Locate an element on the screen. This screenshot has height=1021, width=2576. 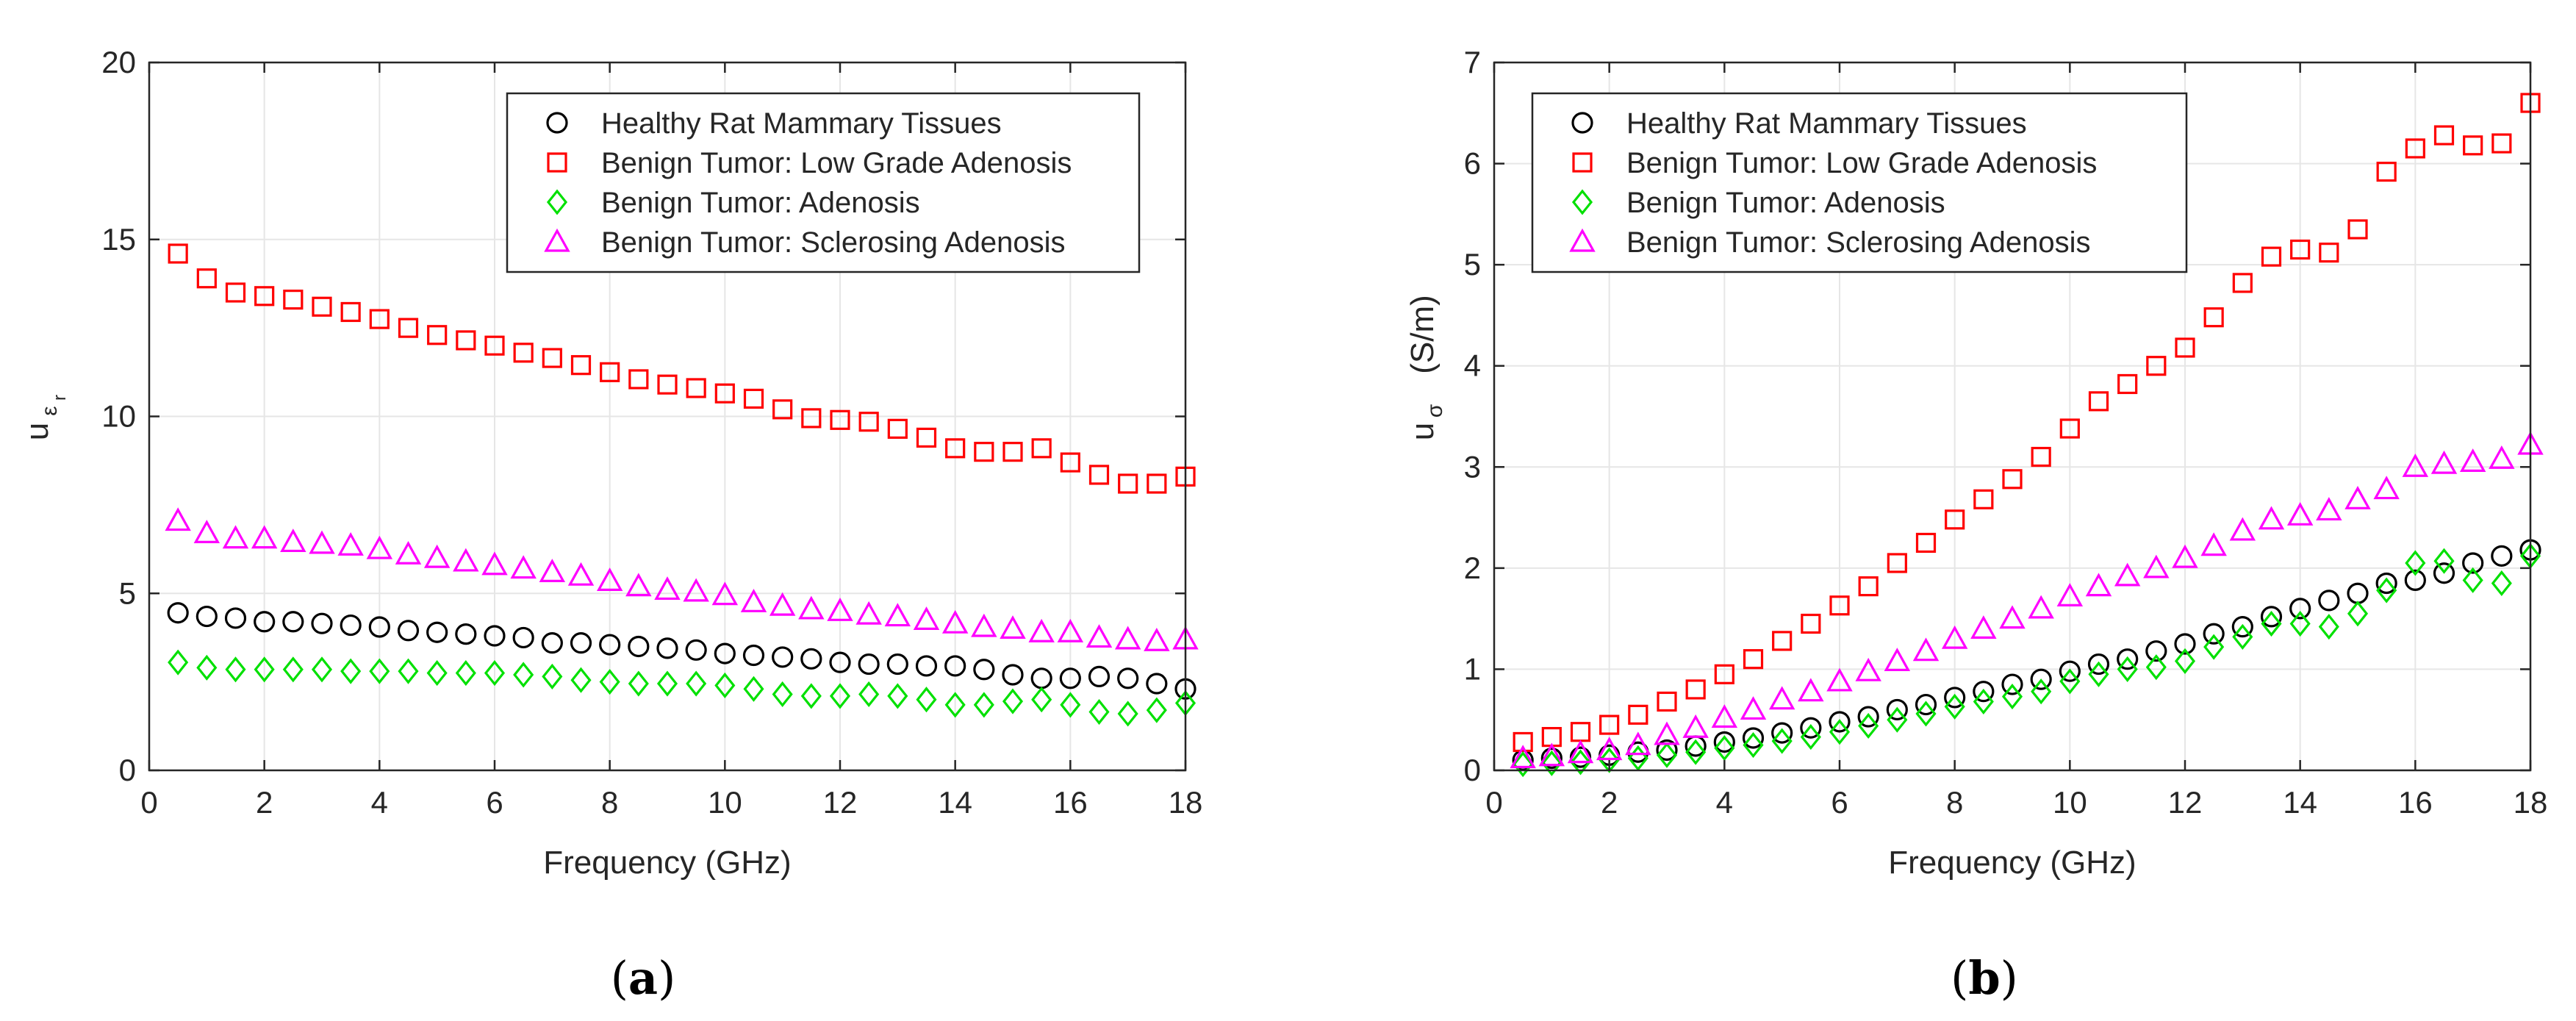
y-tick-label-a: 0 is located at coordinates (127, 770).